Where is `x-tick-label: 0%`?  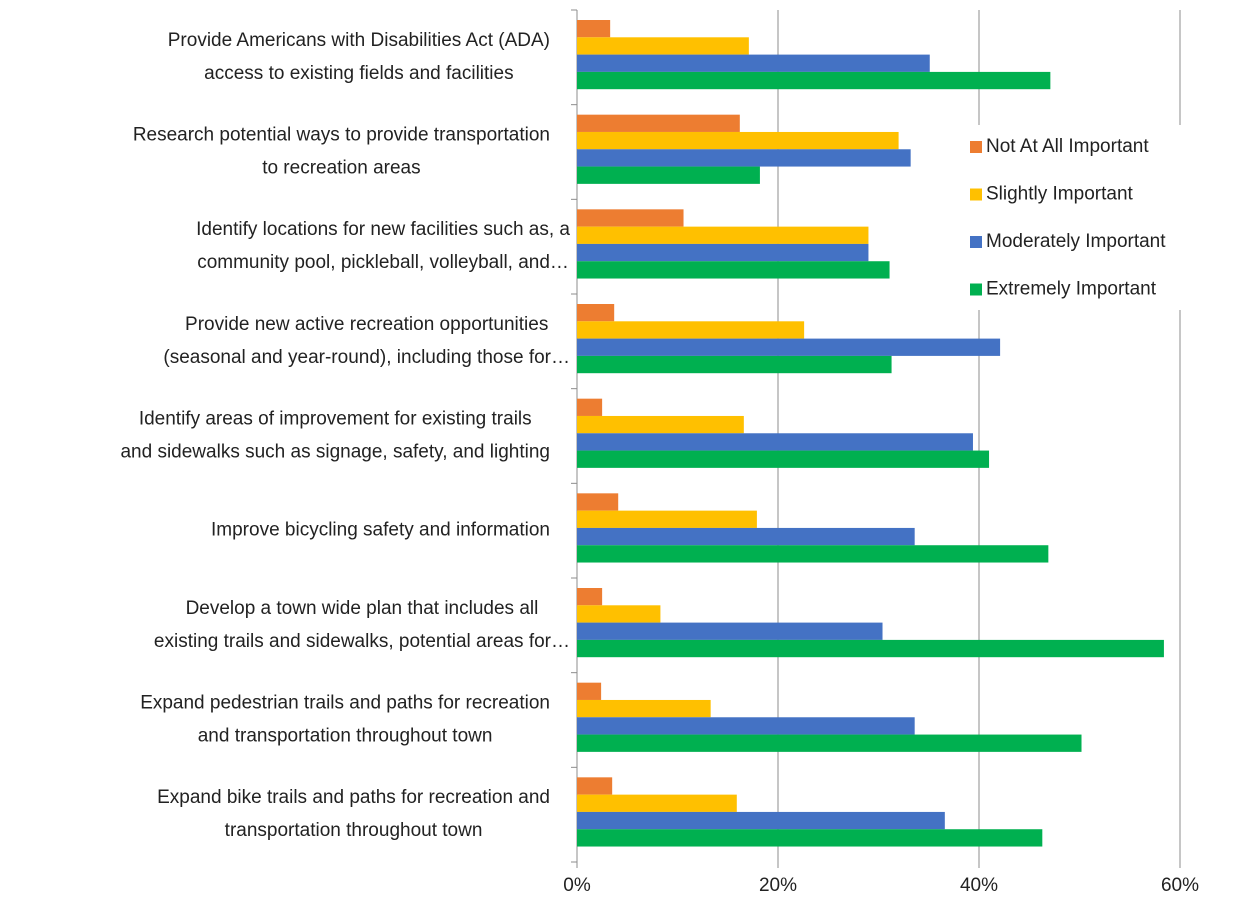
x-tick-label: 0% is located at coordinates (577, 885).